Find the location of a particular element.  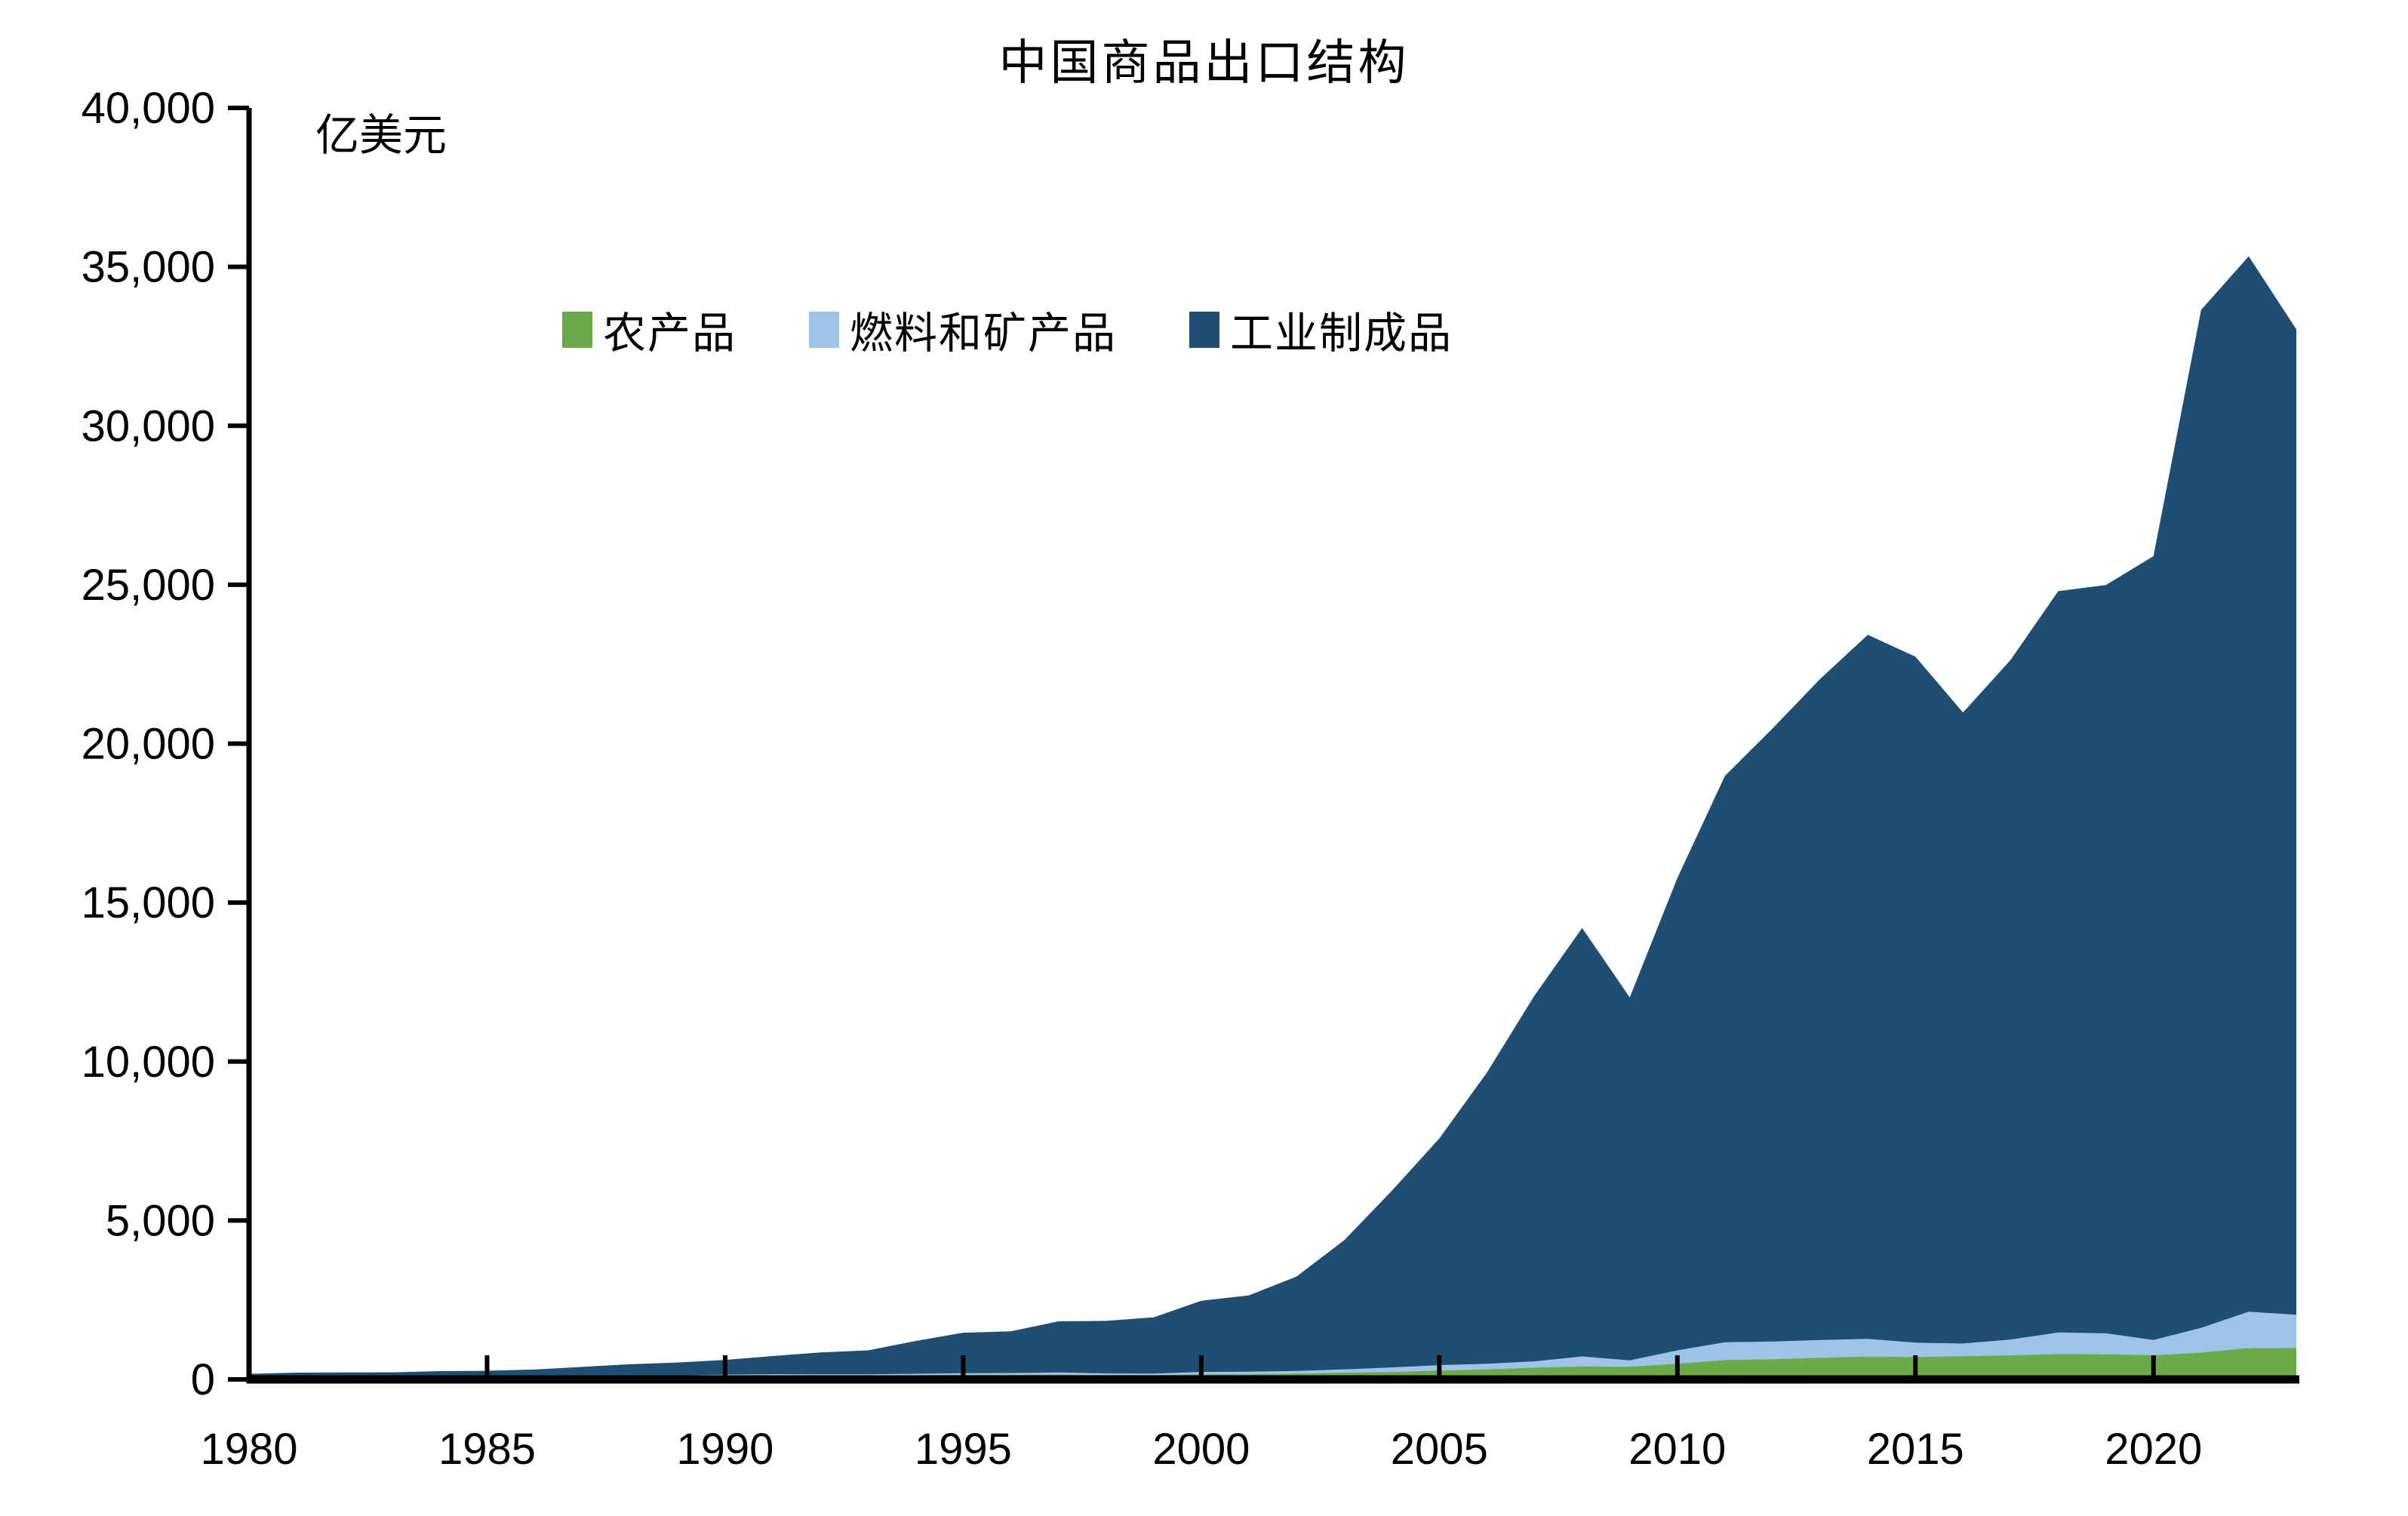

y-tick-label: 0 is located at coordinates (203, 1379).